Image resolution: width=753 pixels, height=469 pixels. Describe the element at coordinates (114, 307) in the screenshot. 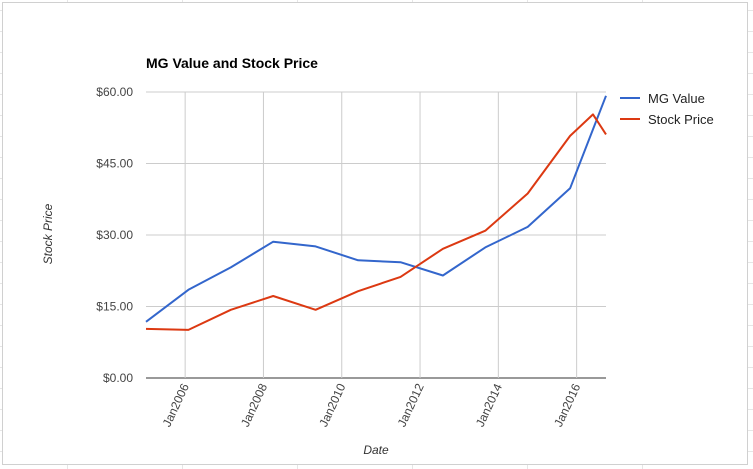

I see `y-tick-label: $15.00` at that location.